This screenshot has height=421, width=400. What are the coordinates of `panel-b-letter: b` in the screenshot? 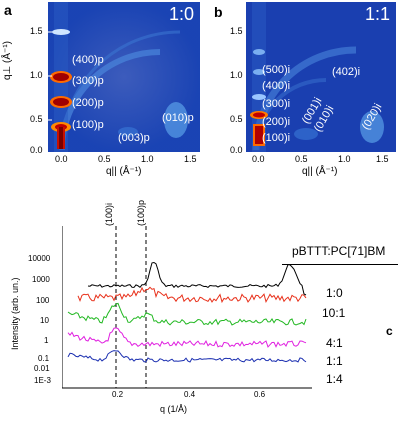 It's located at (218, 12).